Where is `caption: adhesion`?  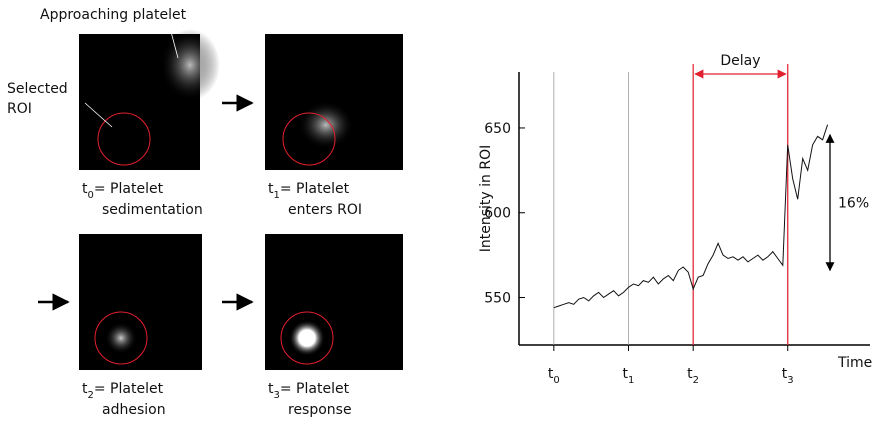 caption: adhesion is located at coordinates (134, 410).